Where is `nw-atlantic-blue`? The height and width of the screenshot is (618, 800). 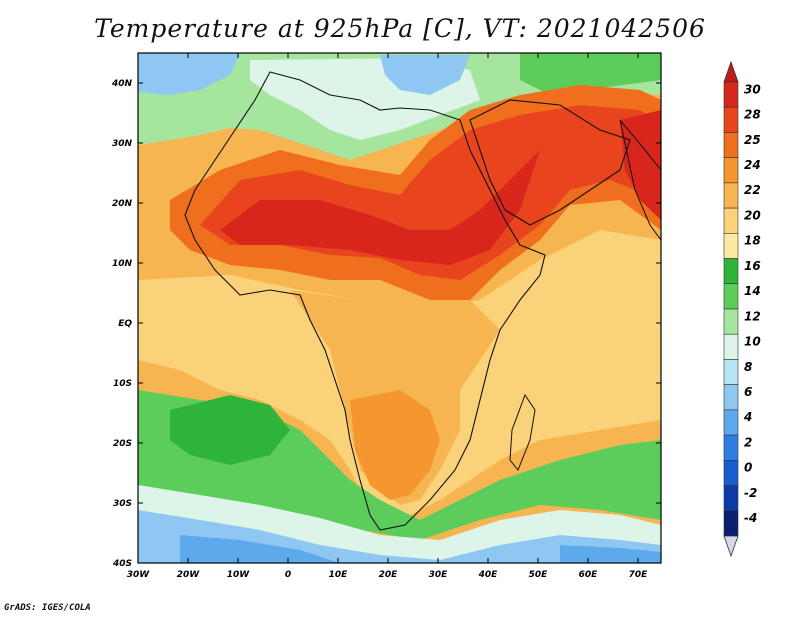
nw-atlantic-blue is located at coordinates (189, 74).